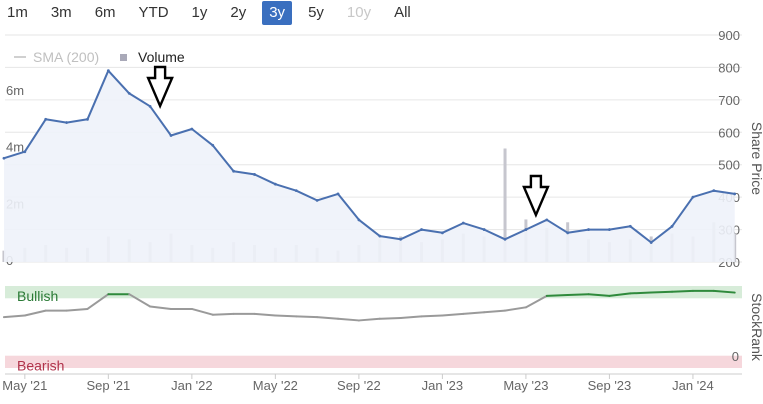 The width and height of the screenshot is (763, 404). I want to click on price-tick-label: 900, so click(729, 35).